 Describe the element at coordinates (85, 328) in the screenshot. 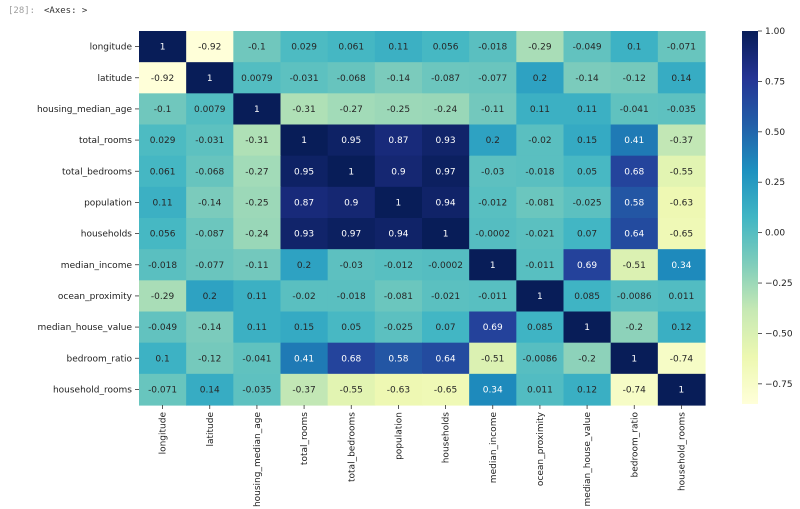

I see `row-label: median_house_value` at that location.